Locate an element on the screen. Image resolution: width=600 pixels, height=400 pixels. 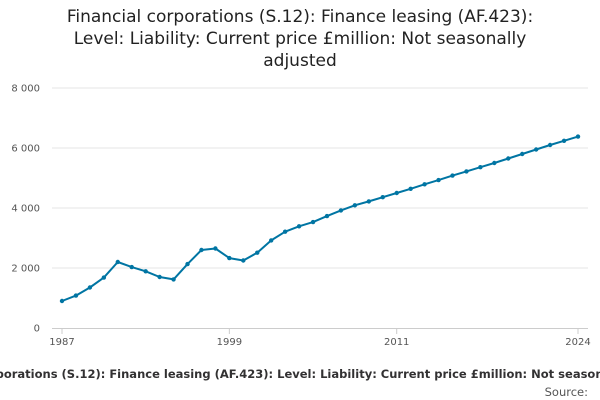
source-label: Source: is located at coordinates (566, 392).